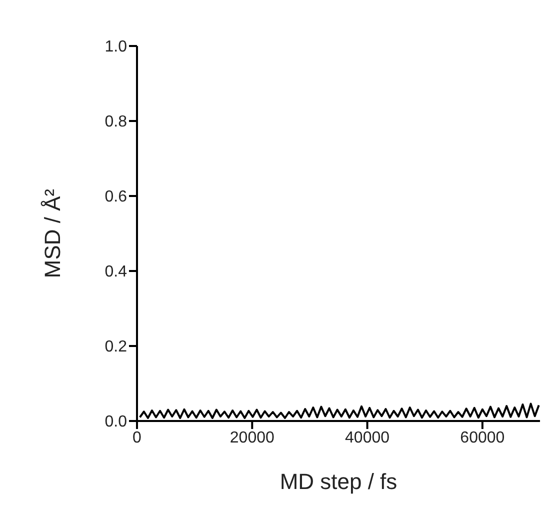  What do you see at coordinates (367, 437) in the screenshot?
I see `x-tick-label: 40000` at bounding box center [367, 437].